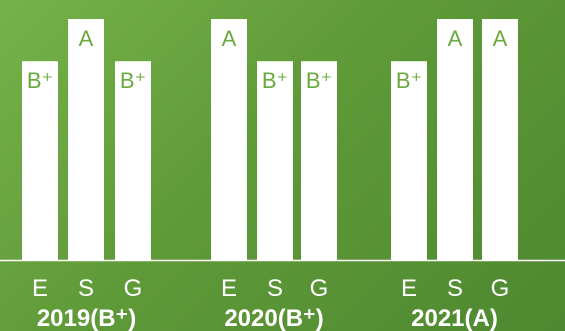 The image size is (565, 331). Describe the element at coordinates (275, 160) in the screenshot. I see `bar-2020-S` at that location.